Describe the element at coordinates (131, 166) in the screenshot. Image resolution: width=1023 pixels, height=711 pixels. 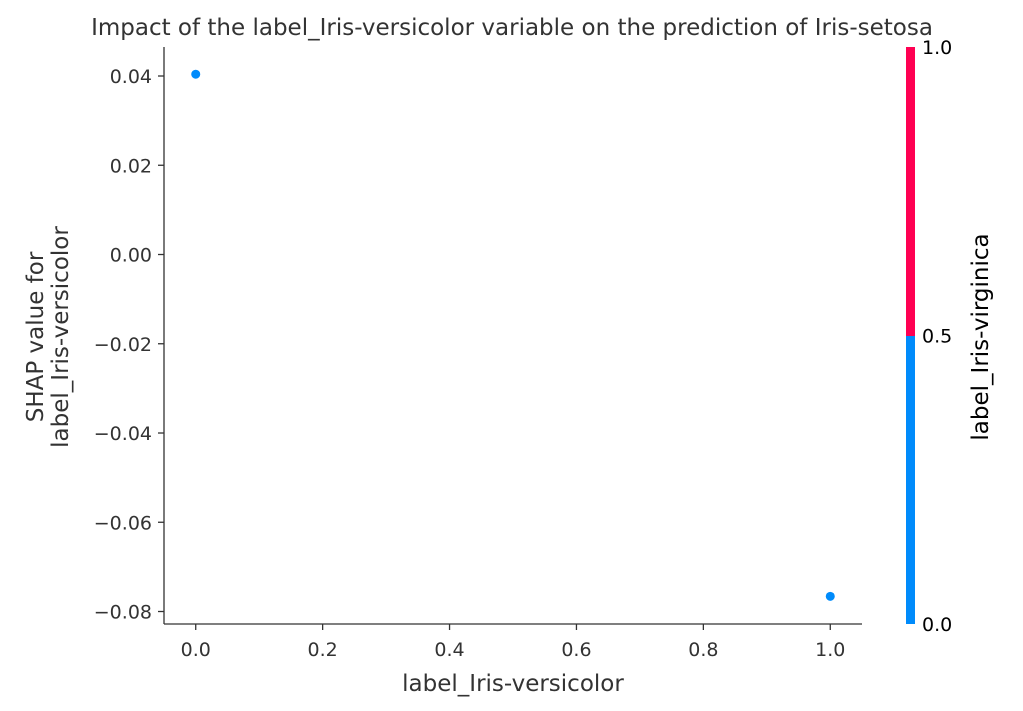
I see `y-tick-label: 0.02` at that location.